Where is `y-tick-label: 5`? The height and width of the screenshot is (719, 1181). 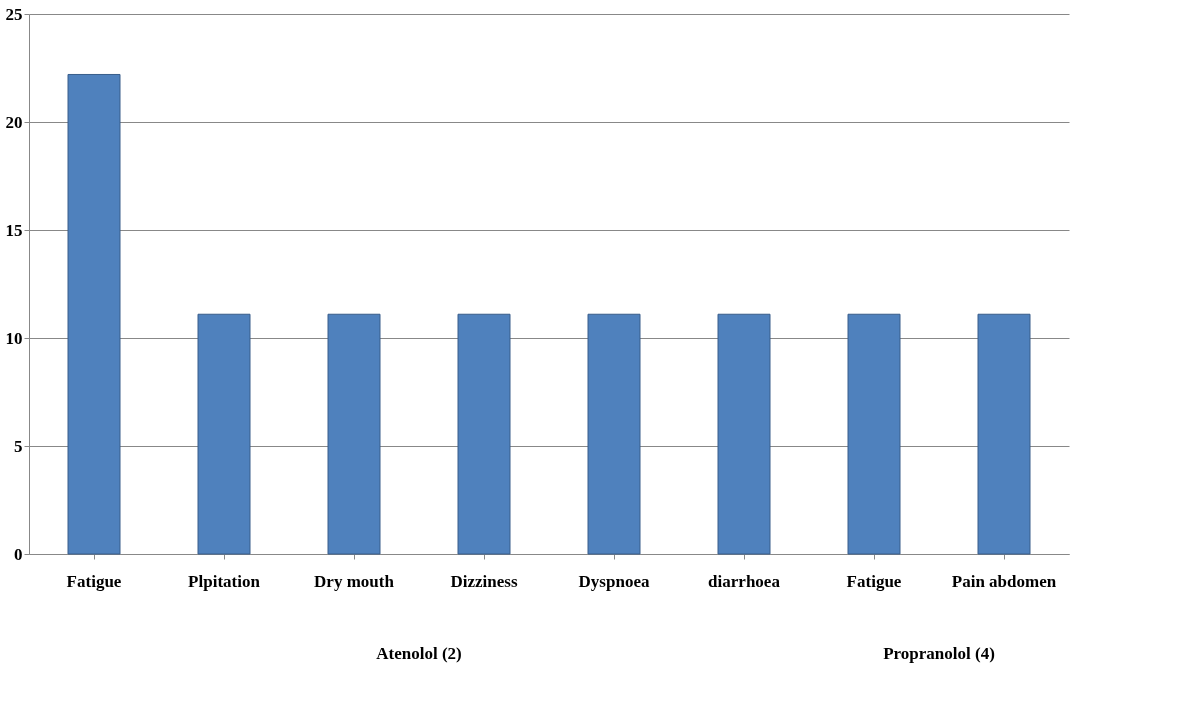 y-tick-label: 5 is located at coordinates (18, 446).